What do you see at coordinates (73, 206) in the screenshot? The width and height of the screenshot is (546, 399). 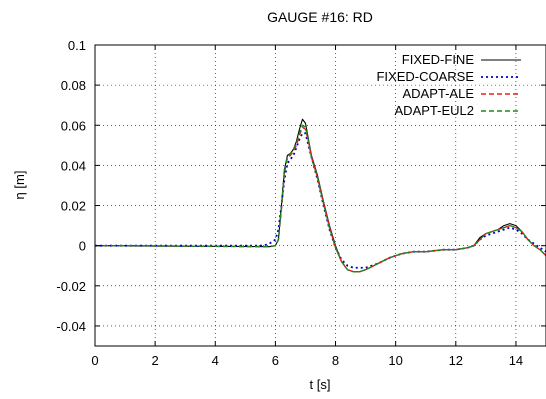 I see `y-tick-label: 0.02` at bounding box center [73, 206].